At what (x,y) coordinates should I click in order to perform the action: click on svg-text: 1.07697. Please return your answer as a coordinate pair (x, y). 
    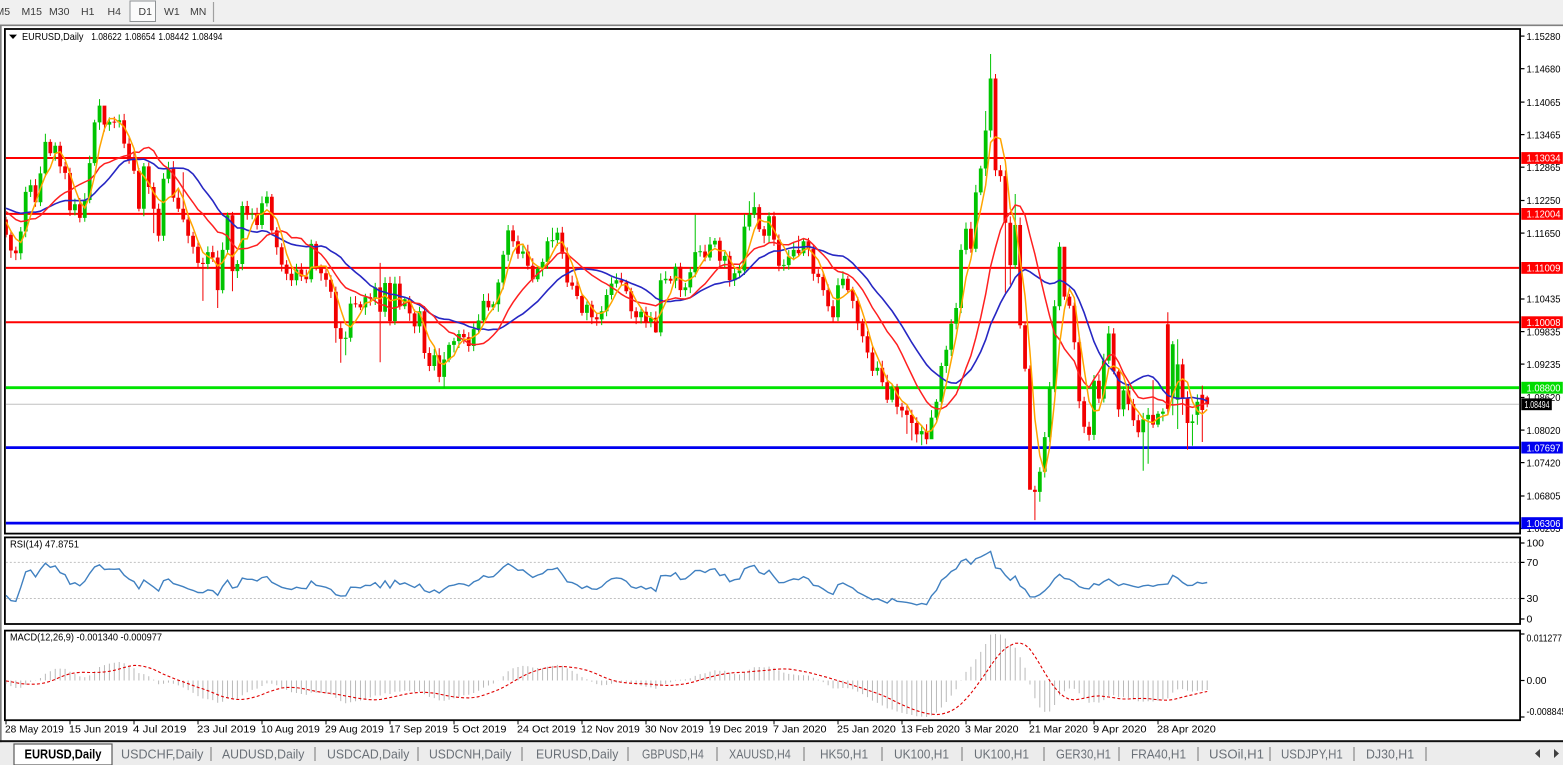
    Looking at the image, I should click on (1544, 448).